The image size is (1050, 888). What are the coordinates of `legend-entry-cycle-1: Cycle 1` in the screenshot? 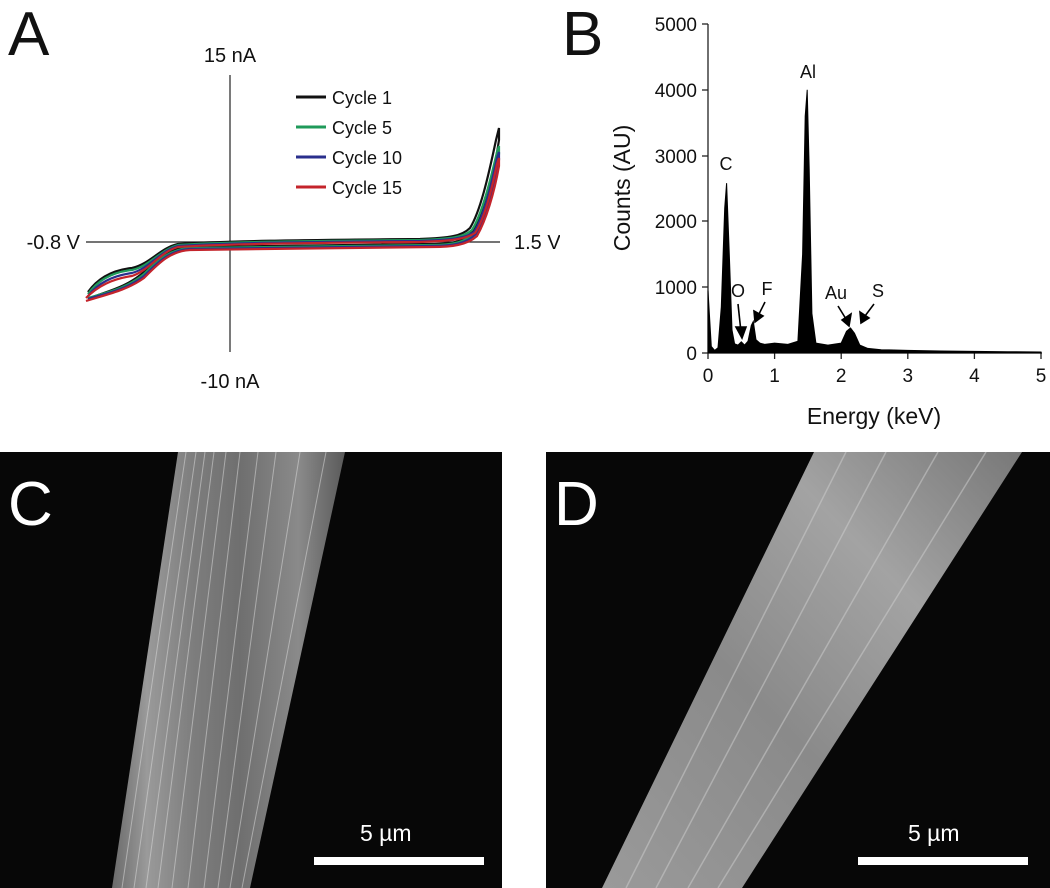 It's located at (344, 98).